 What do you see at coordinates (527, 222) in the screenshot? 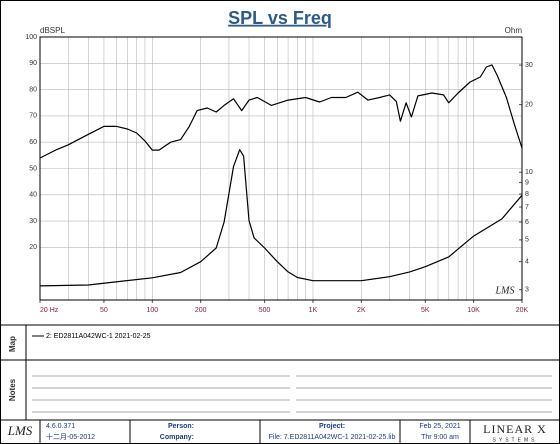
I see `y2-tick-label: 6` at bounding box center [527, 222].